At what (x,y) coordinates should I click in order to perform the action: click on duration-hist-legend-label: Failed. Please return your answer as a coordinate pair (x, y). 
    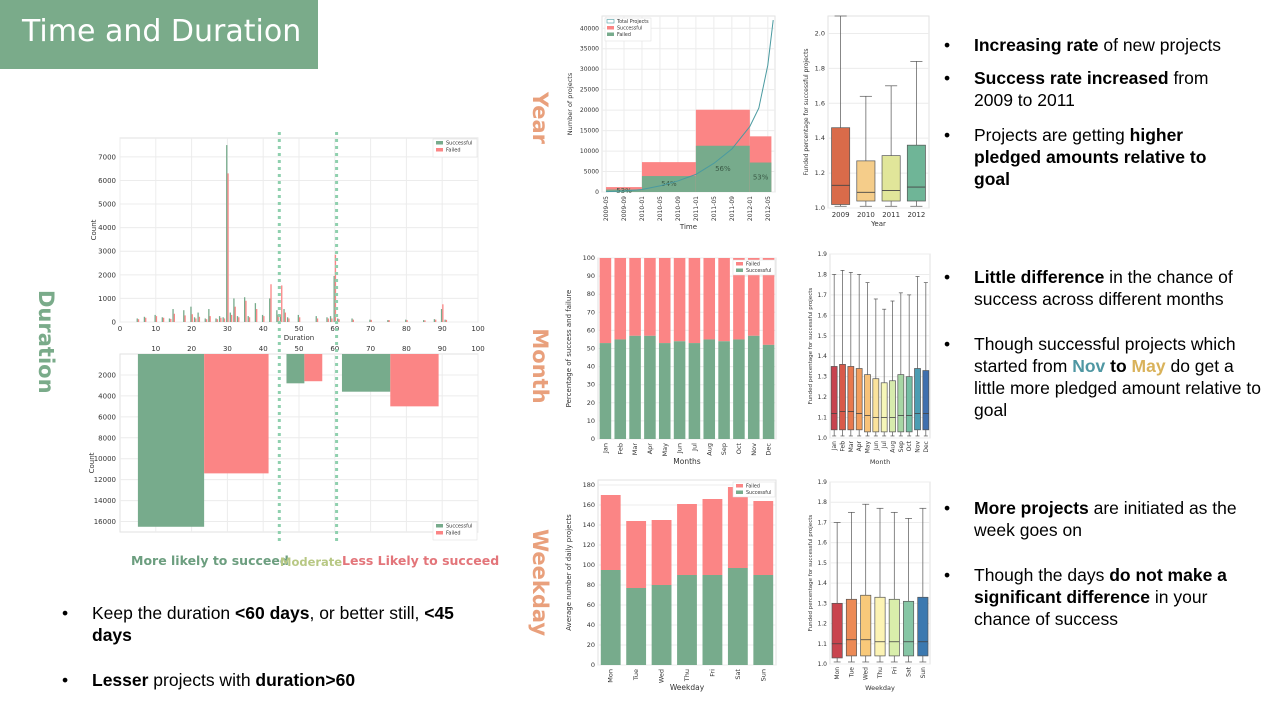
    Looking at the image, I should click on (453, 151).